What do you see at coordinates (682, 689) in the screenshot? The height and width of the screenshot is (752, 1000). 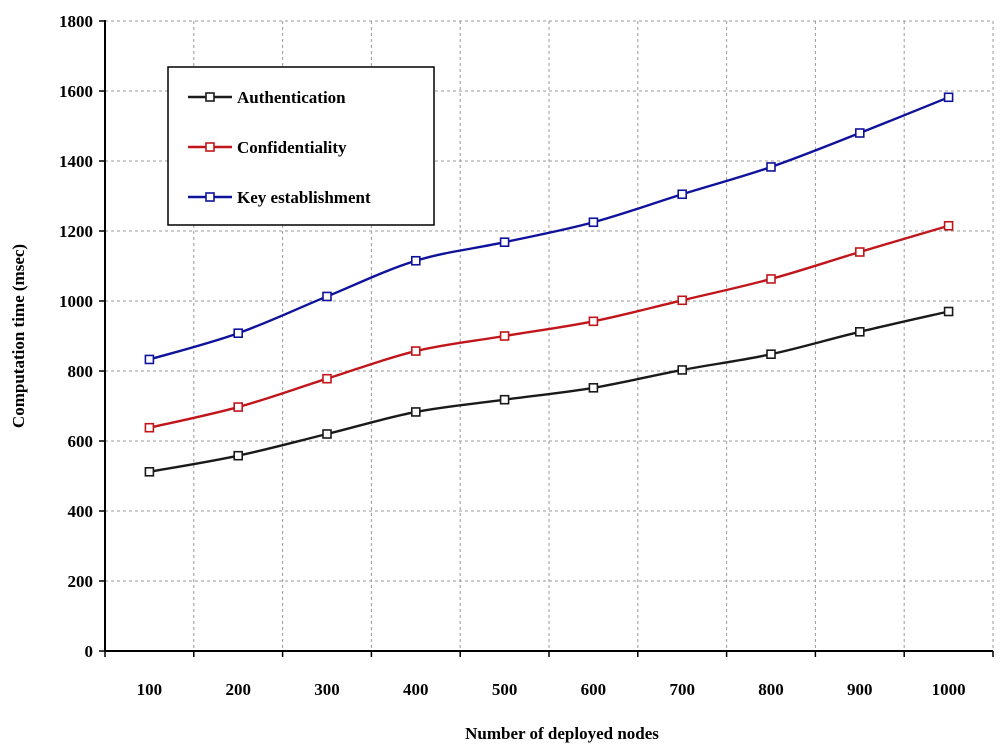 I see `x-tick-label: 700` at bounding box center [682, 689].